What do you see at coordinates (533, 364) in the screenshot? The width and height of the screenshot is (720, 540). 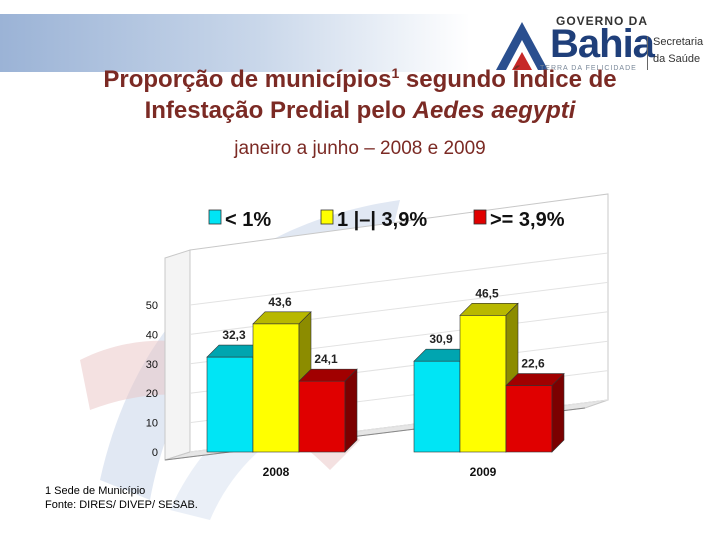 I see `bar-value-label: 22,6` at bounding box center [533, 364].